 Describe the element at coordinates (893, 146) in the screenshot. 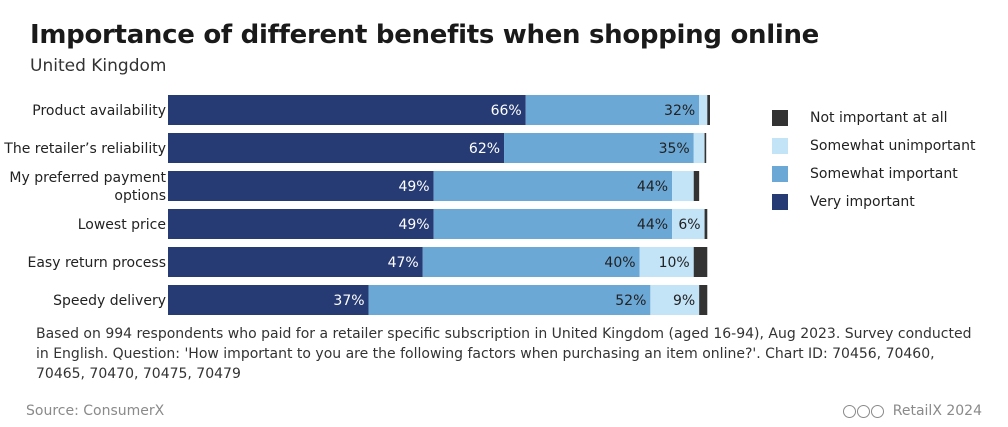

I see `legend-label: Somewhat unimportant` at that location.